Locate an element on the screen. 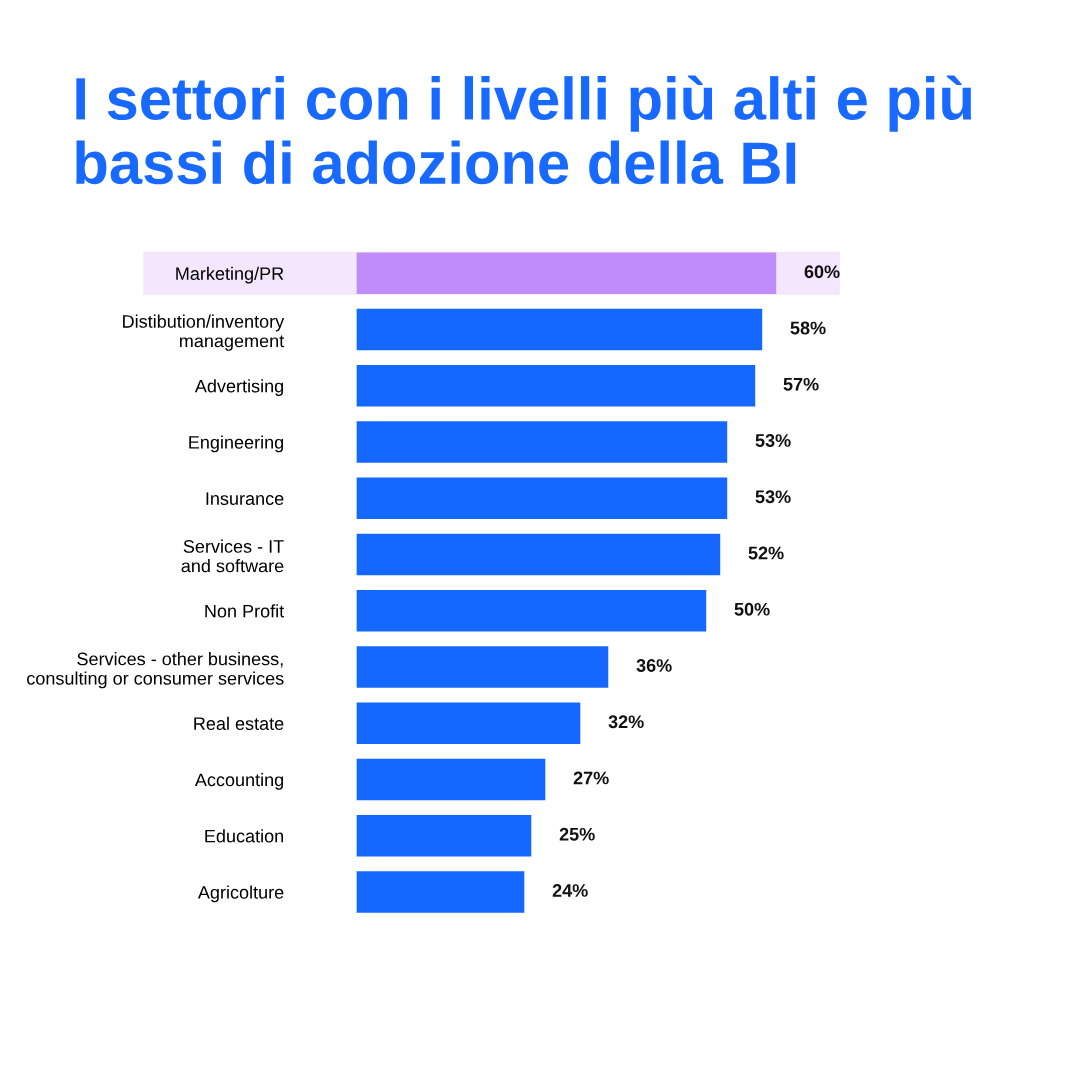 The height and width of the screenshot is (1080, 1080). y-tick-label: Marketing/PR is located at coordinates (230, 275).